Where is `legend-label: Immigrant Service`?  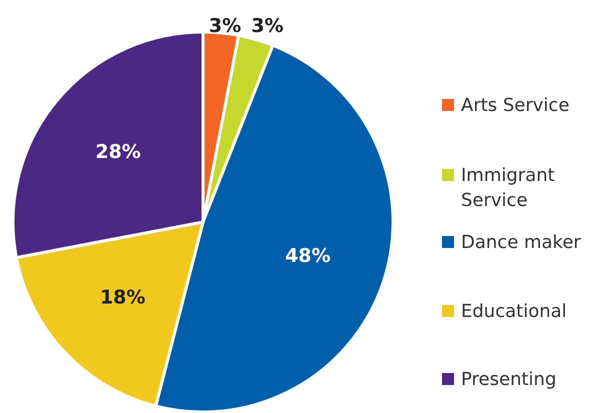
legend-label: Immigrant Service is located at coordinates (508, 187).